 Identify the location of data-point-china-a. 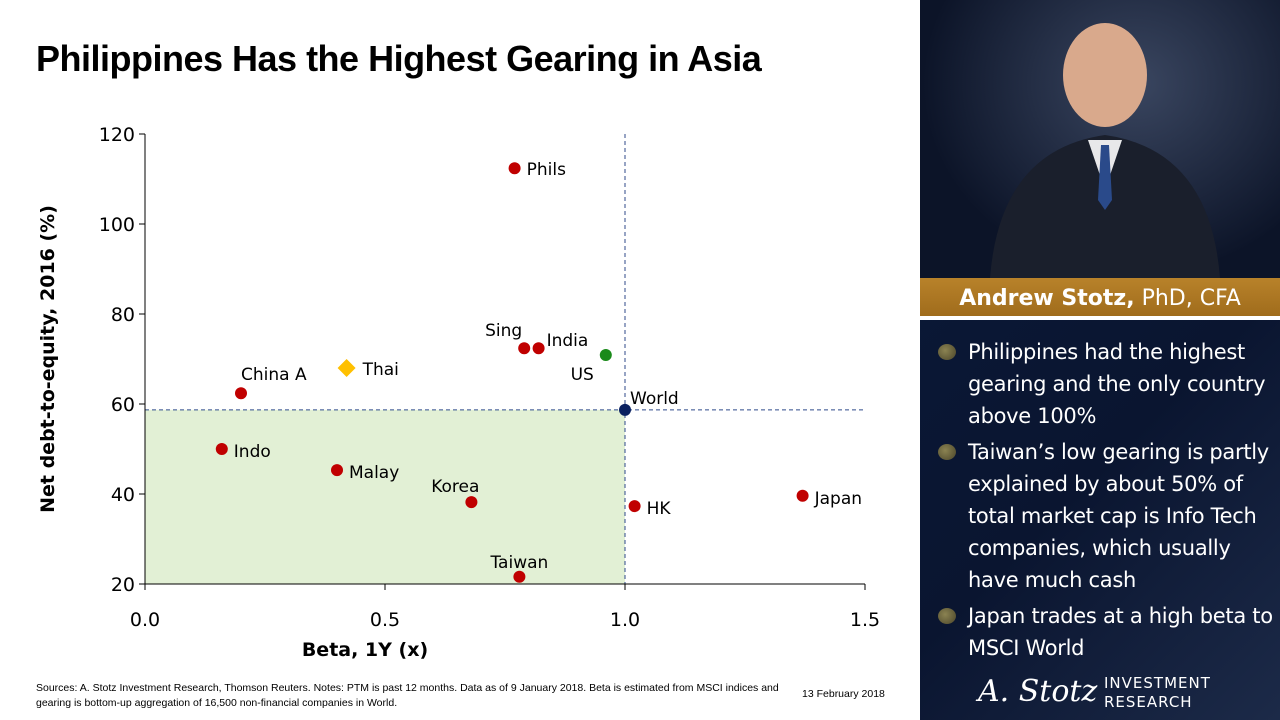
(241, 393).